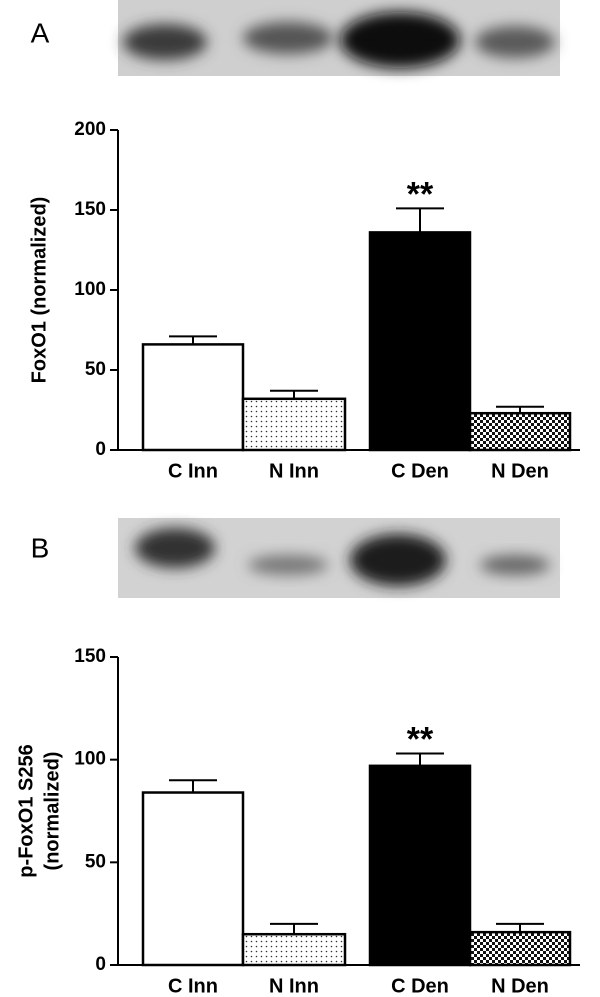 This screenshot has width=600, height=997. I want to click on y-axis-label: p-FoxO1 S256, so click(26, 810).